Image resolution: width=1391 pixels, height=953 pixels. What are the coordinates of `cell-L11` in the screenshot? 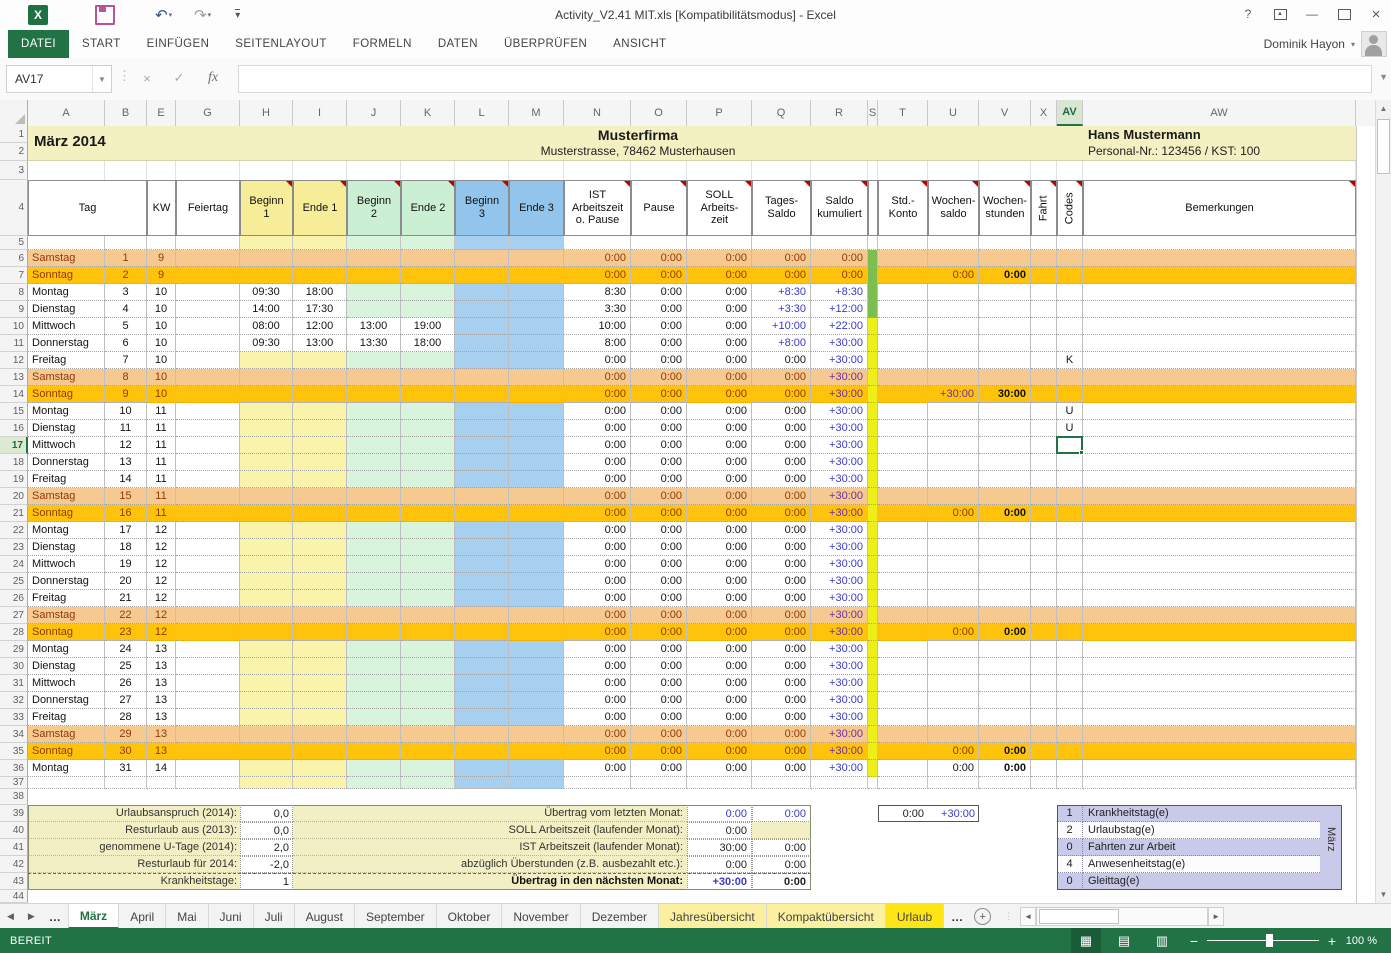 It's located at (482, 343).